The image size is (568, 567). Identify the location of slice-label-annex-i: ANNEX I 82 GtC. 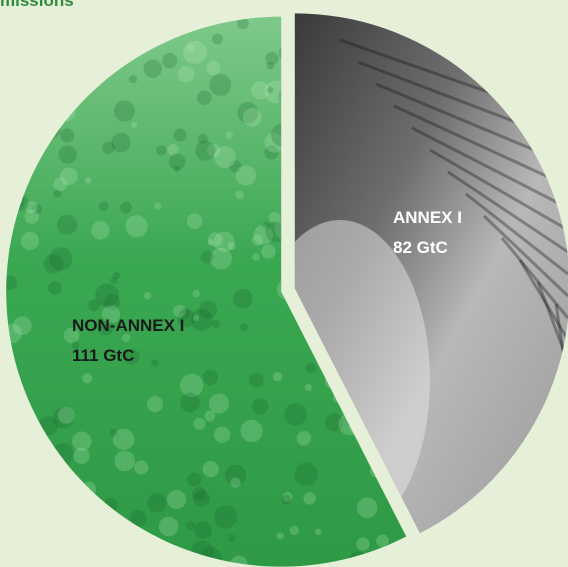
(427, 233).